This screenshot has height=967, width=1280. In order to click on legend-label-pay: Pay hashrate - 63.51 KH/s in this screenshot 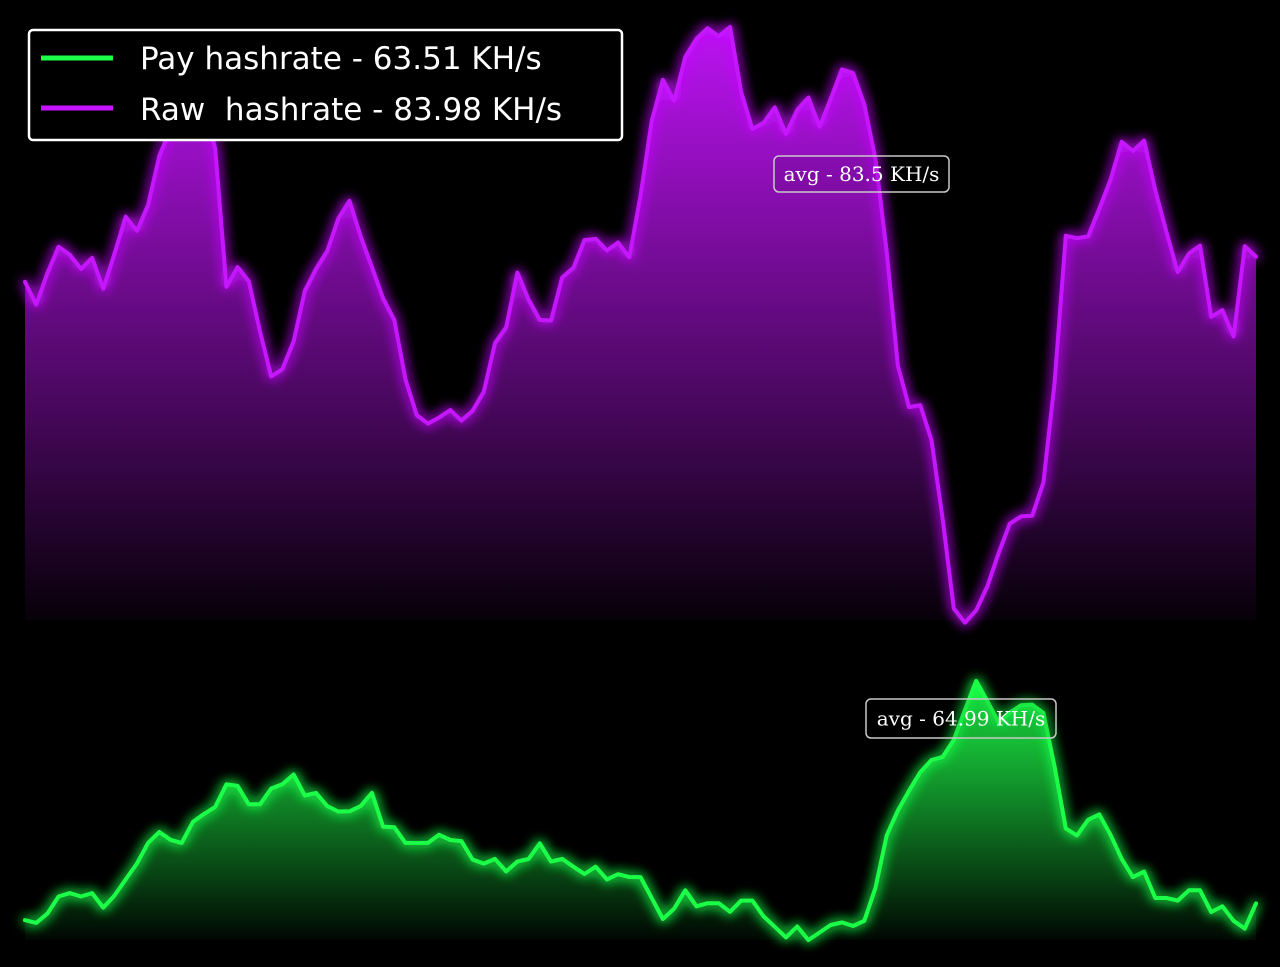, I will do `click(341, 59)`.